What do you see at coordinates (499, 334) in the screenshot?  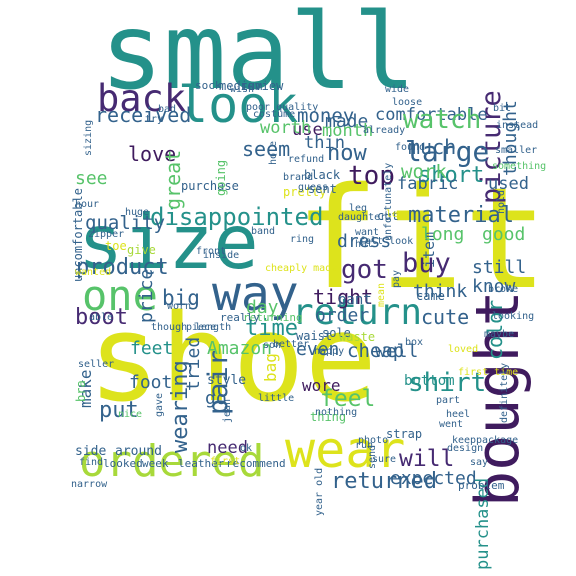 I see `word-maybe: maybe` at bounding box center [499, 334].